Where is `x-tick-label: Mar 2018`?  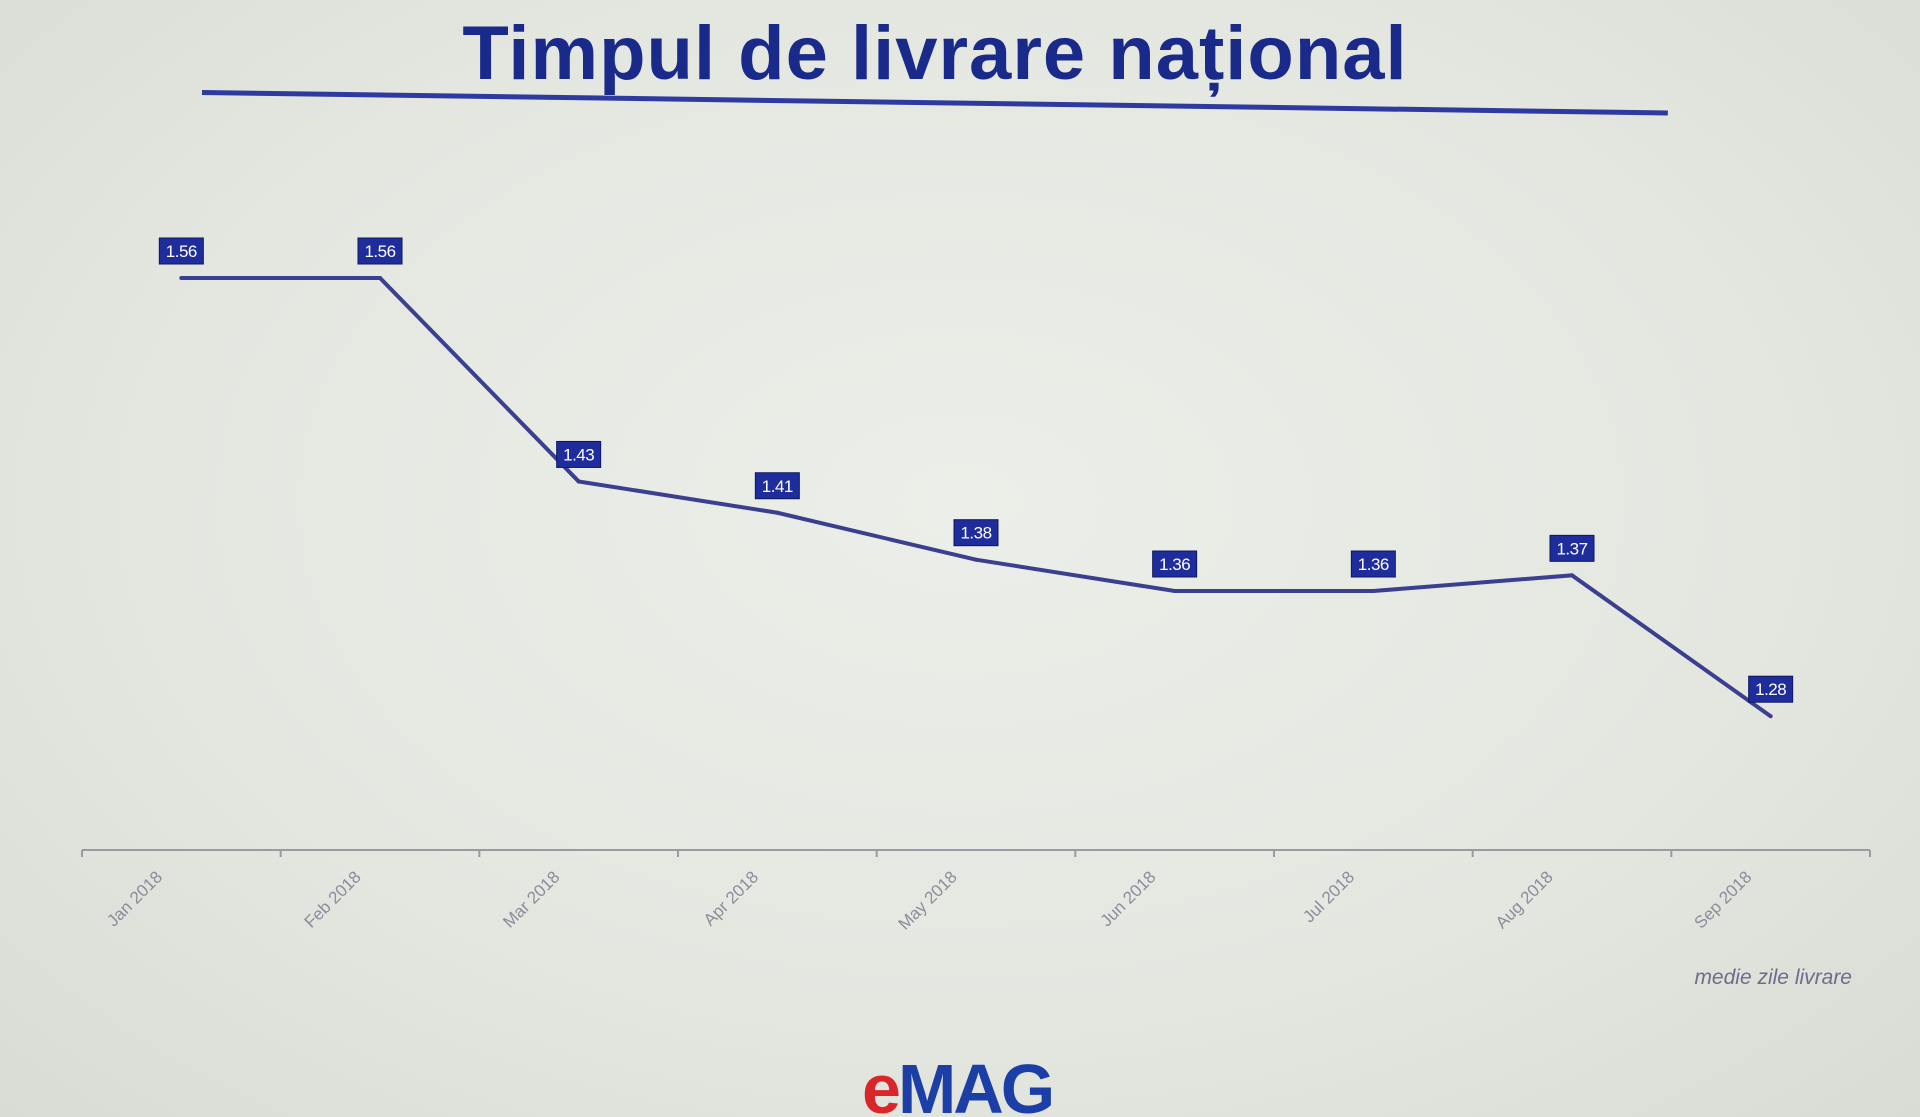
x-tick-label: Mar 2018 is located at coordinates (531, 899).